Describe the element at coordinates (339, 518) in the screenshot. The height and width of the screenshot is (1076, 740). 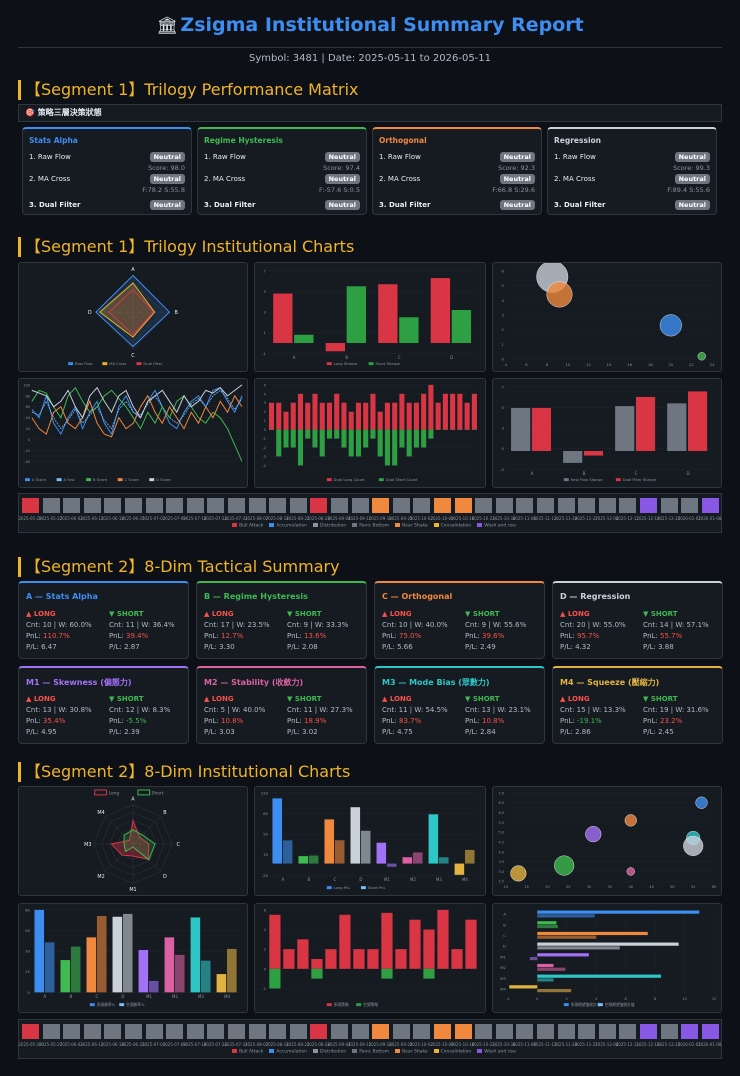
I see `timeline-date: 2025-09-04` at that location.